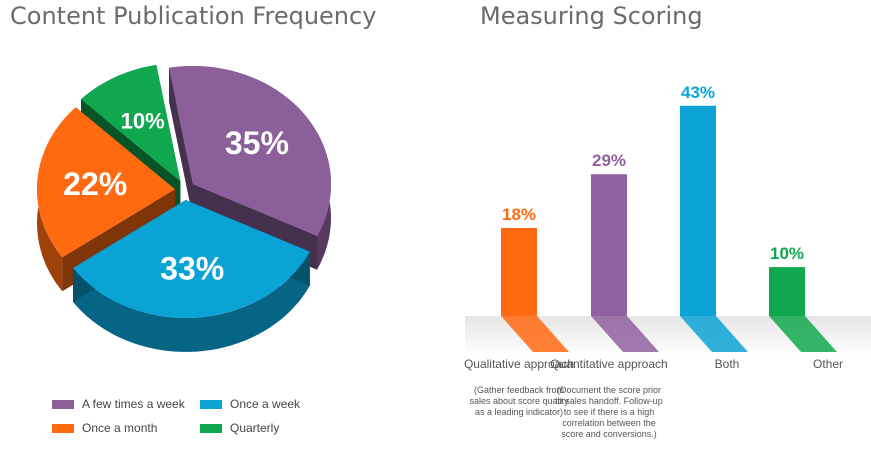 This screenshot has height=464, width=871. Describe the element at coordinates (143, 120) in the screenshot. I see `pie-value-label: 10%` at that location.